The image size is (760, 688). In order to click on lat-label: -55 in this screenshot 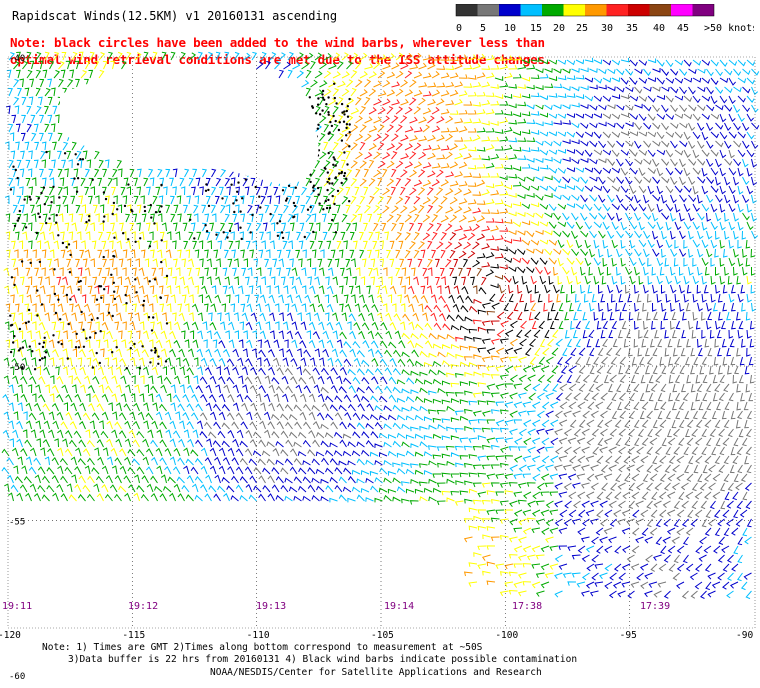, I will do `click(17, 523)`.